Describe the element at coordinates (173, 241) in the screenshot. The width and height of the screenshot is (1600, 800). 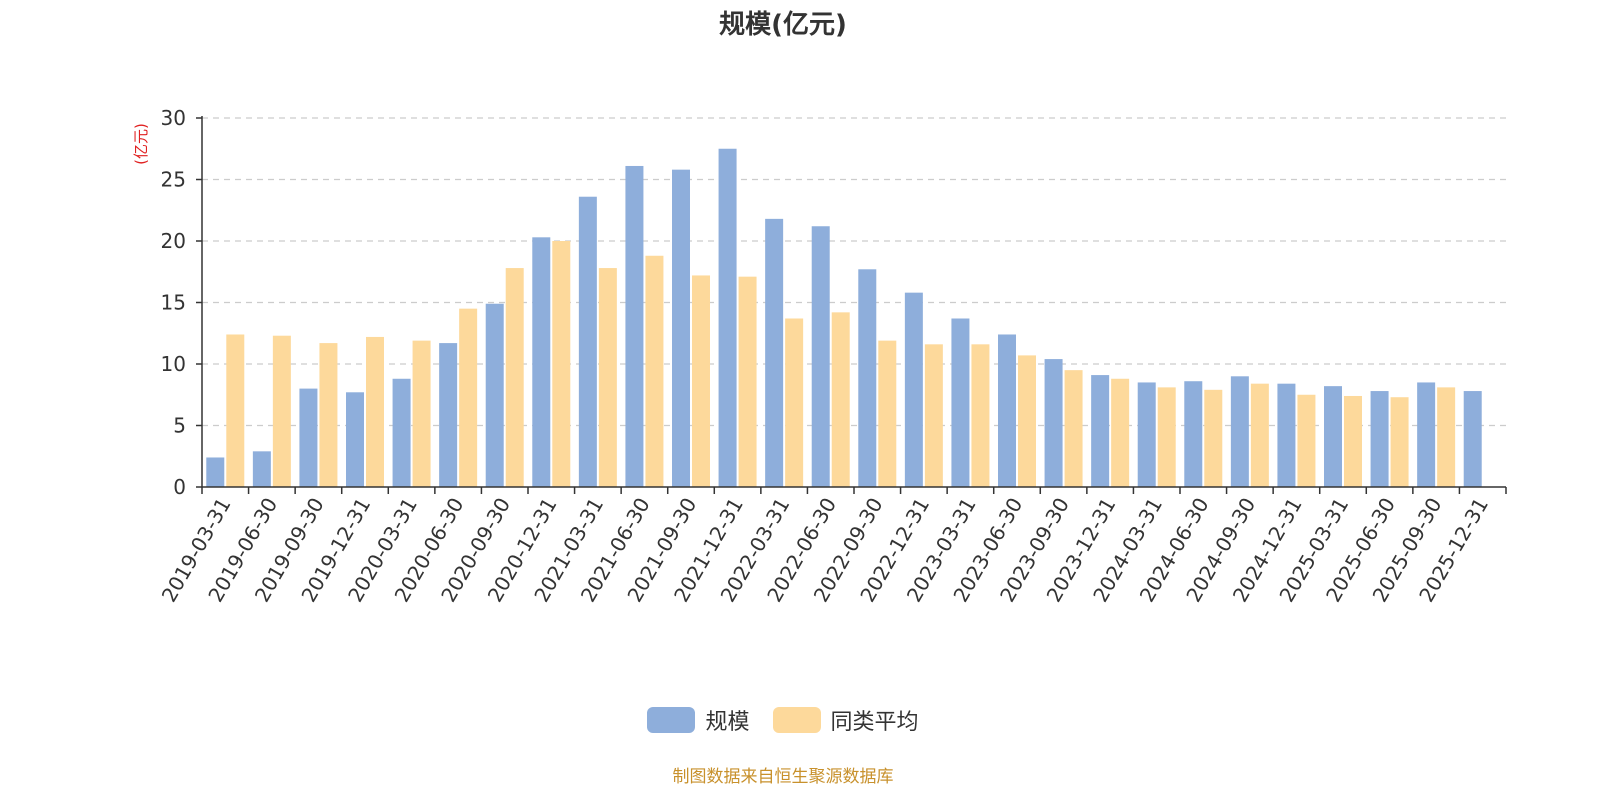
I see `y-tick-label: 20` at that location.